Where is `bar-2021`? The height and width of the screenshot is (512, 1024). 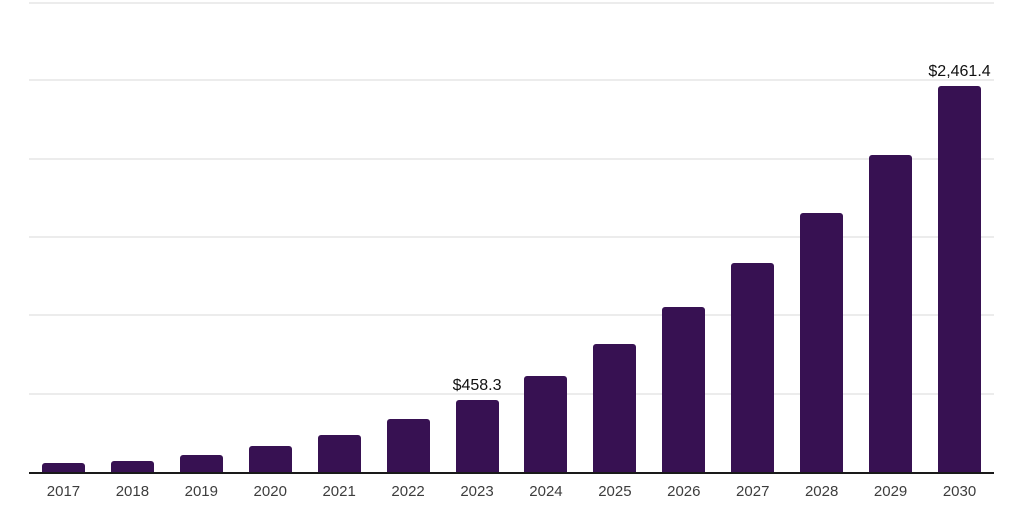 bar-2021 is located at coordinates (339, 453).